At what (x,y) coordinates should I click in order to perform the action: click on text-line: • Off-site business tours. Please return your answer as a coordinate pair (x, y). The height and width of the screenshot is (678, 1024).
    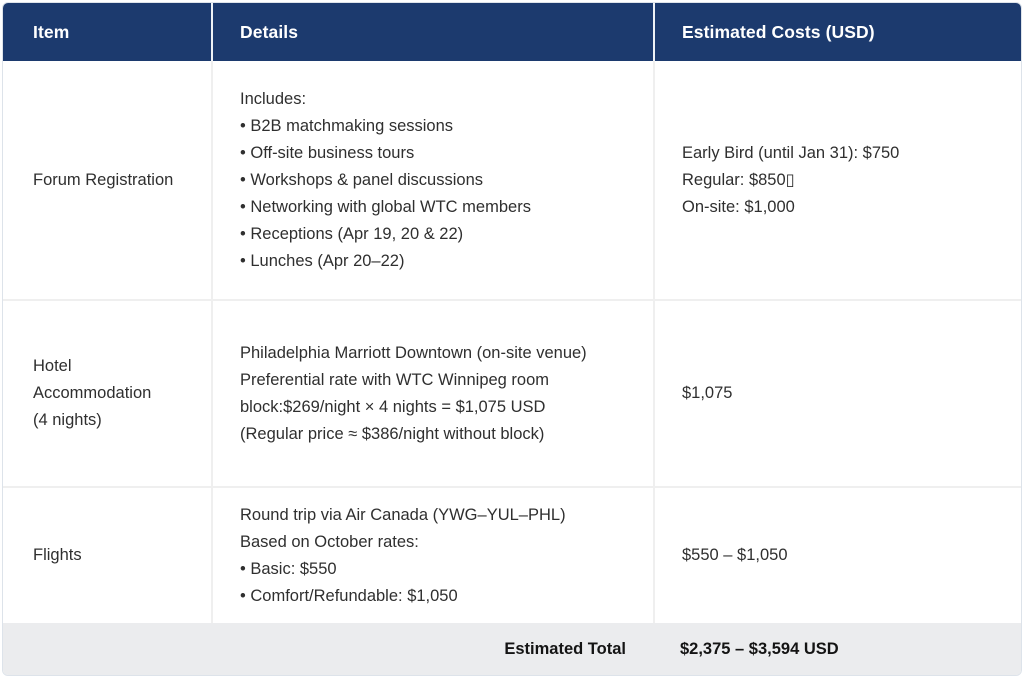
    Looking at the image, I should click on (327, 152).